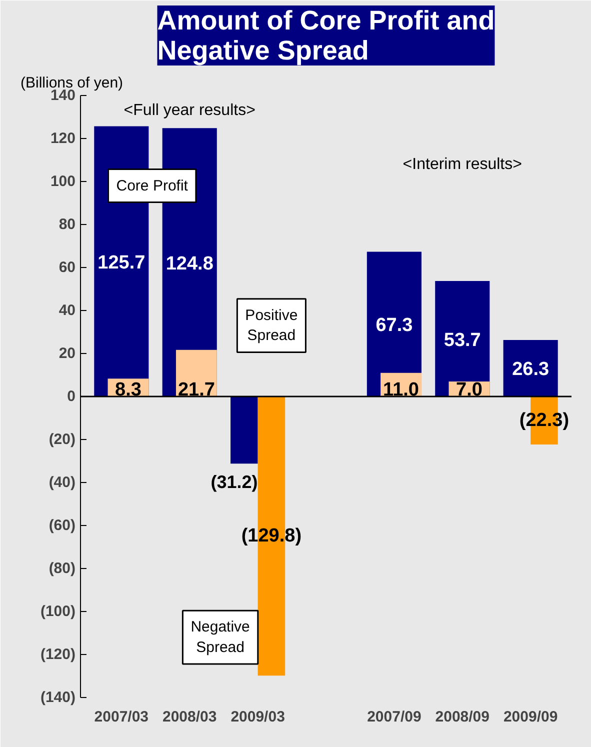 This screenshot has height=747, width=591. I want to click on y-tick-label: (20), so click(62, 439).